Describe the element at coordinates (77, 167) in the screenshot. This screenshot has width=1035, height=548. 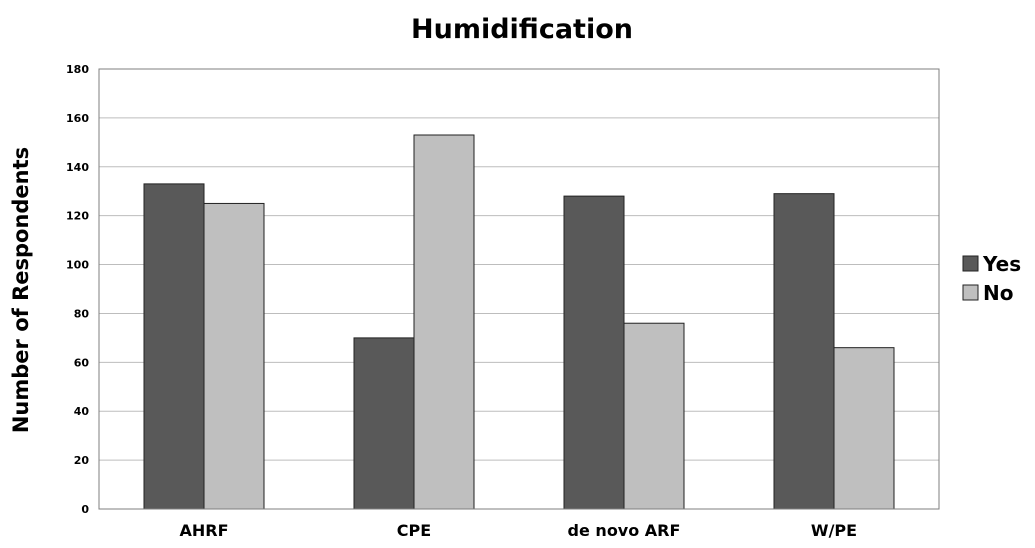
I see `y-tick-label: 140` at that location.